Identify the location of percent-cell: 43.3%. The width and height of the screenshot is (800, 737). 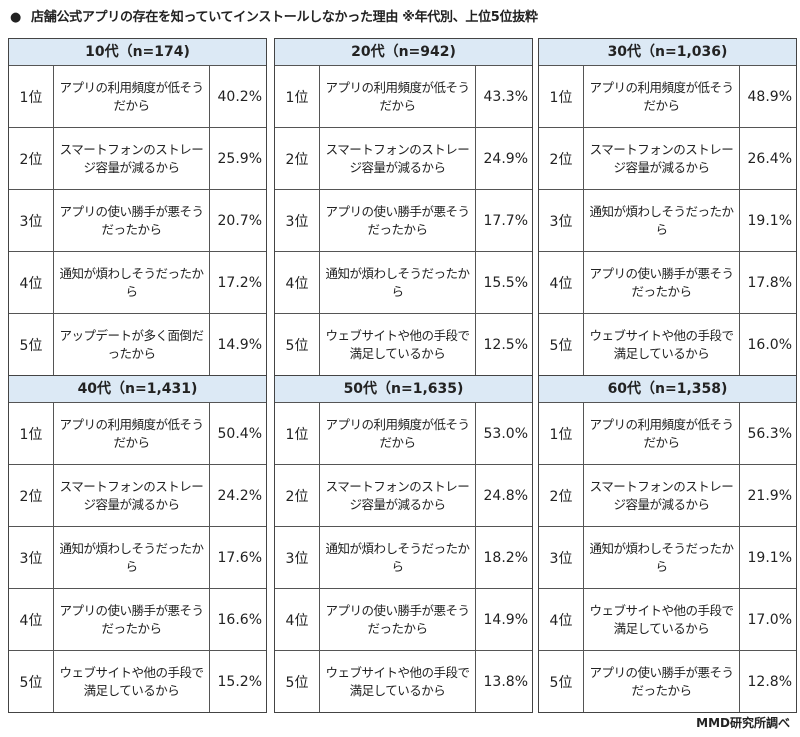
(505, 96).